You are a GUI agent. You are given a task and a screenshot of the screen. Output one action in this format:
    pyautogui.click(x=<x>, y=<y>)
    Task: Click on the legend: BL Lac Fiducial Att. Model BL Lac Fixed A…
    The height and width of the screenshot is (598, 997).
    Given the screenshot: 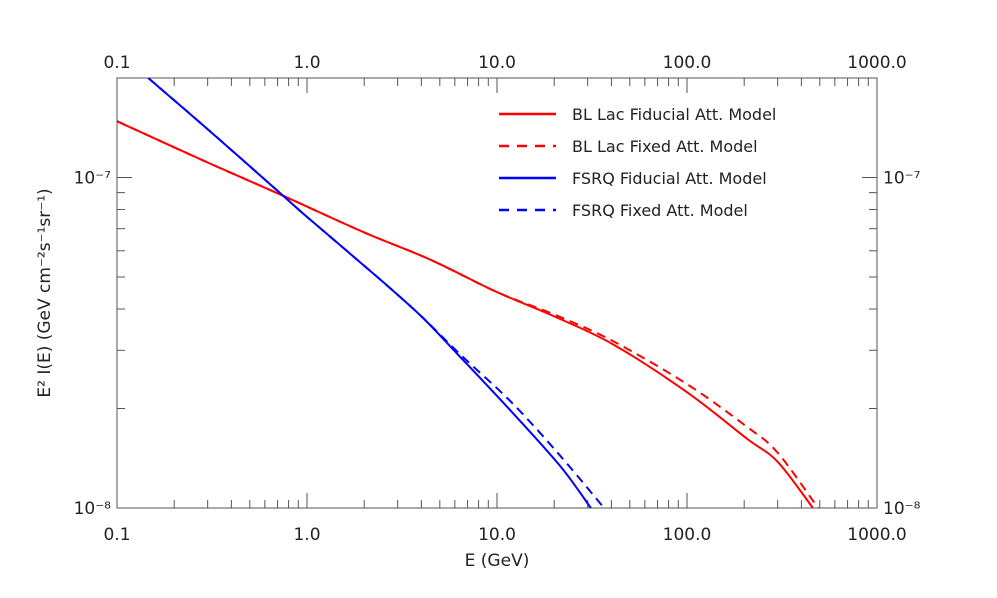 What is the action you would take?
    pyautogui.click(x=637, y=162)
    